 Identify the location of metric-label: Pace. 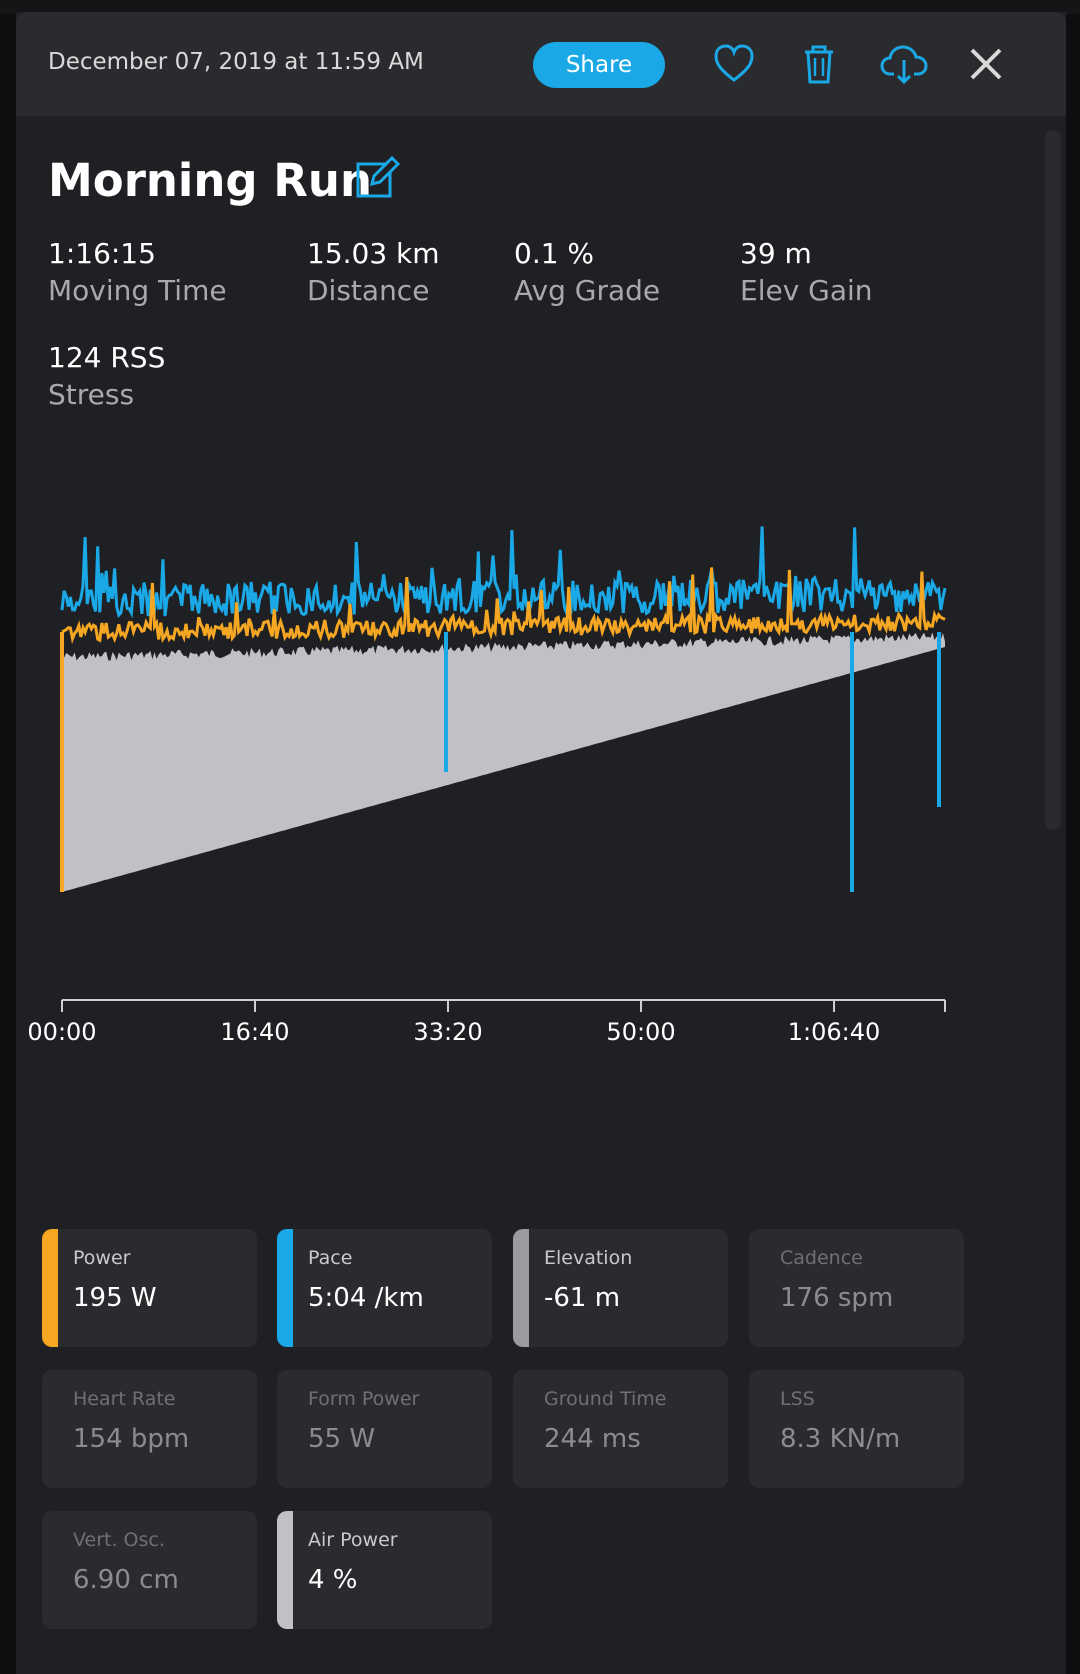
(330, 1258).